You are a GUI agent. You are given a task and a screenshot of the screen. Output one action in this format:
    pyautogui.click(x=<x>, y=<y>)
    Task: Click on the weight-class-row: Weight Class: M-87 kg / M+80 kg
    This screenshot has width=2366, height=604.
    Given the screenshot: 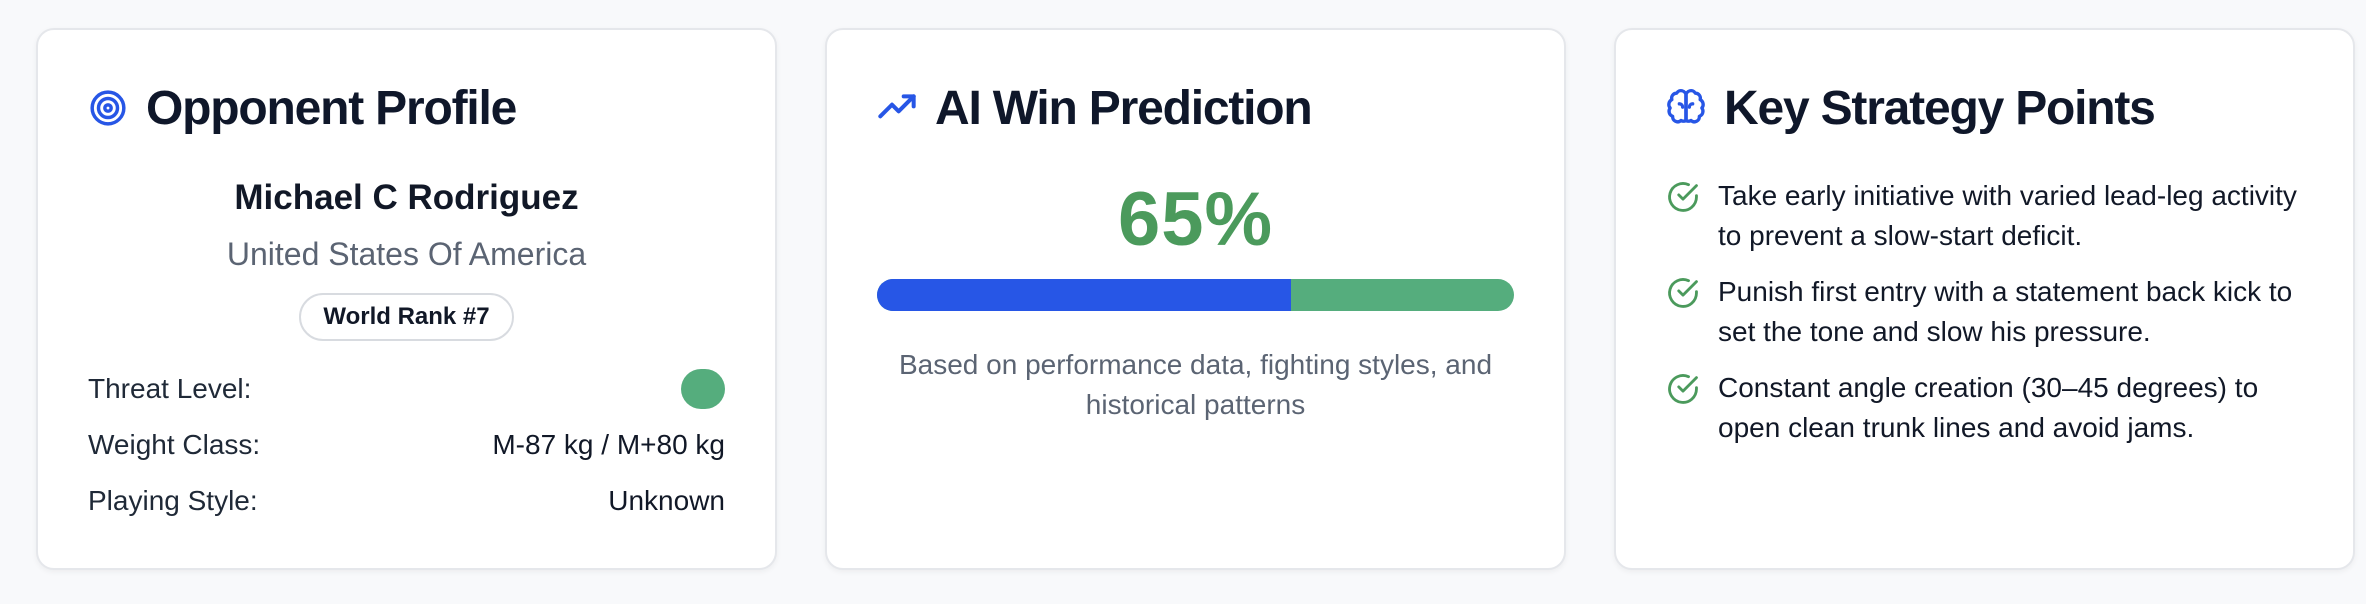 What is the action you would take?
    pyautogui.click(x=406, y=445)
    